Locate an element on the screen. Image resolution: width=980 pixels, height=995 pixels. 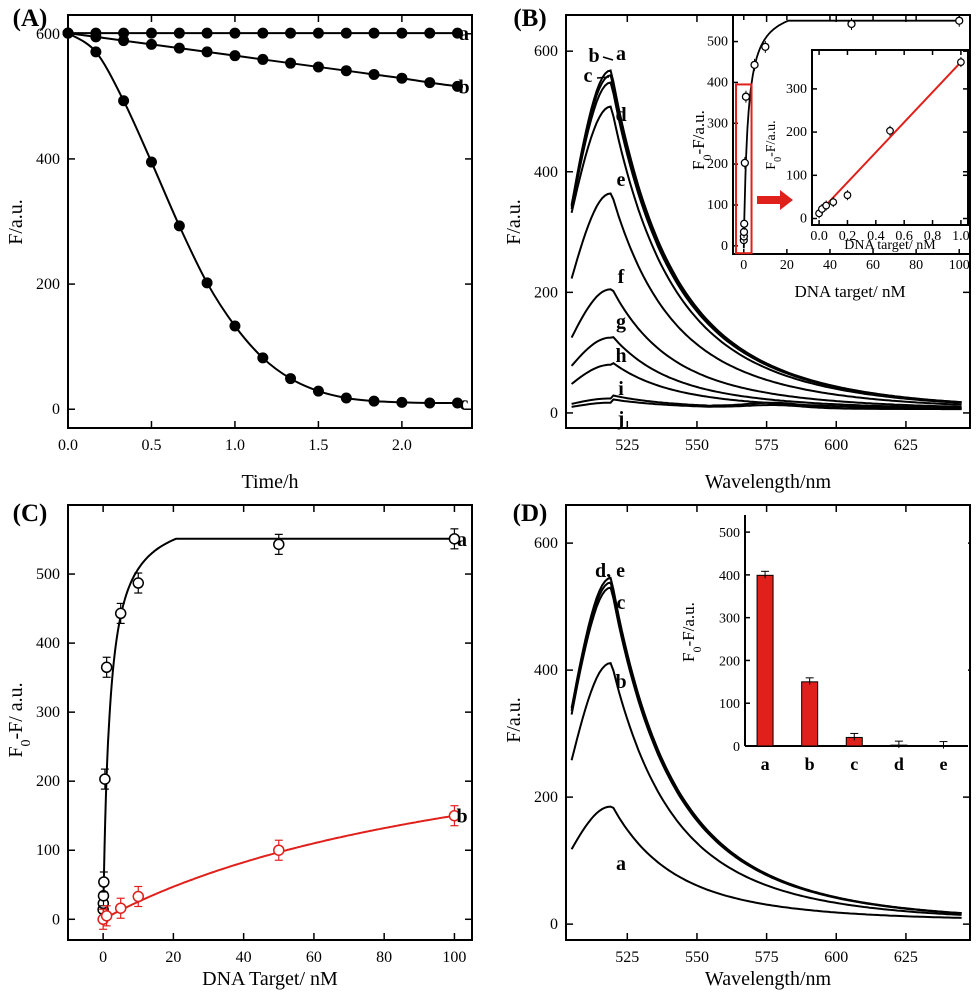
spectrum-f is located at coordinates (766, 348).